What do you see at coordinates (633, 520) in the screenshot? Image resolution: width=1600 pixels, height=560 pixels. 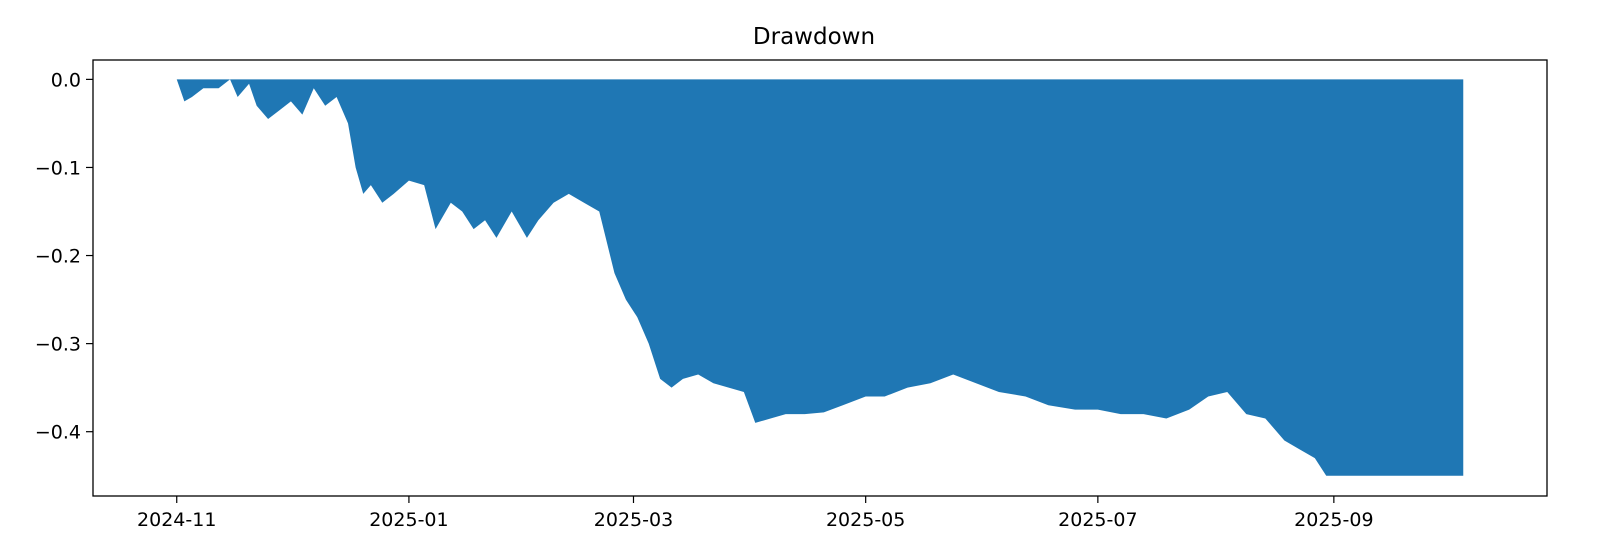 I see `x-tick-label: 2025-03` at bounding box center [633, 520].